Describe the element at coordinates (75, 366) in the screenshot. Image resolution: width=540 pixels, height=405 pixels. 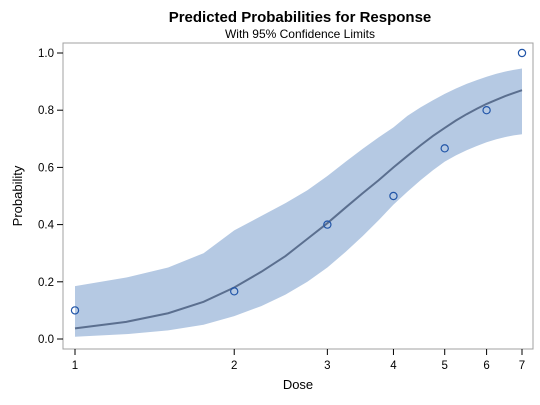
I see `x-tick-label: 1` at that location.